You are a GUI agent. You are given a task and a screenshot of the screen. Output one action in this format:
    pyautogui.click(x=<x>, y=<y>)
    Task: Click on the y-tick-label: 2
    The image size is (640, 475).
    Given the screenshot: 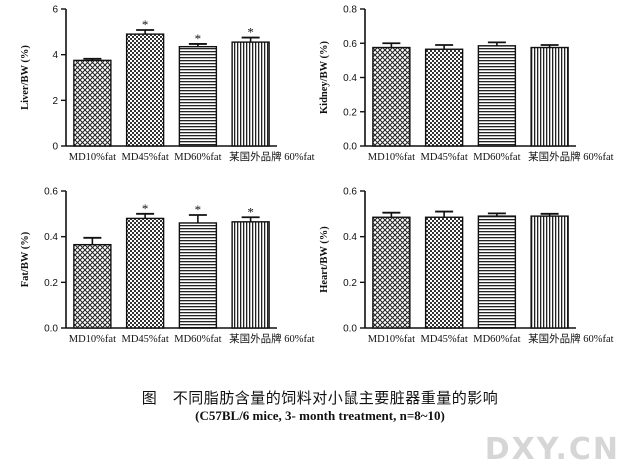 What is the action you would take?
    pyautogui.click(x=55, y=101)
    